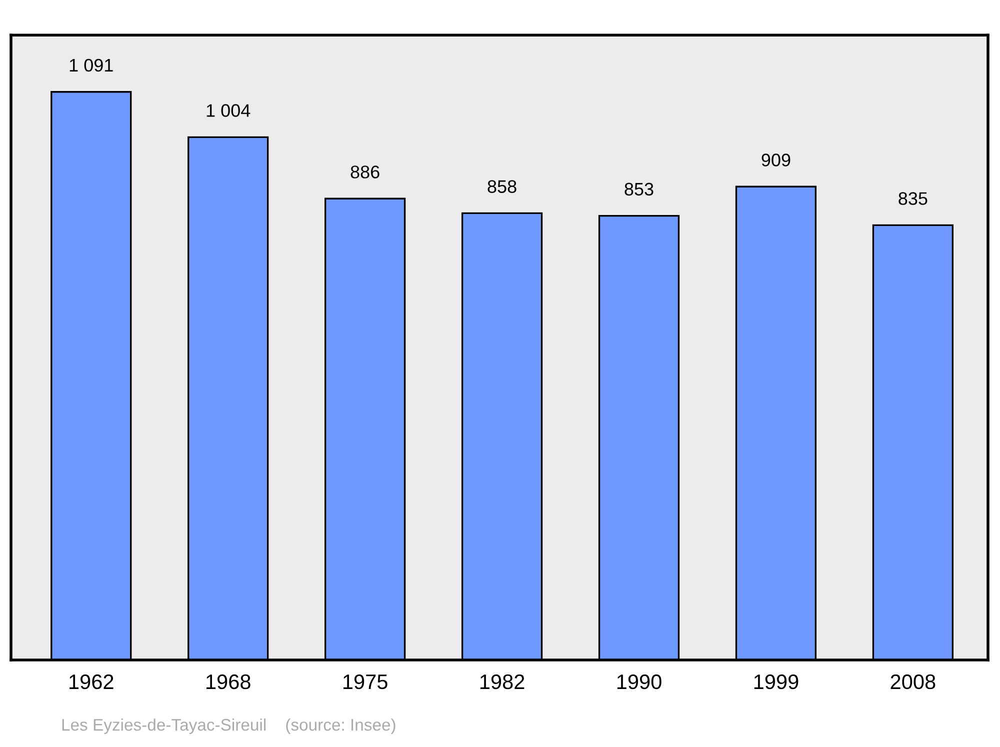 The image size is (1000, 747). What do you see at coordinates (913, 682) in the screenshot?
I see `x-tick-label: 2008` at bounding box center [913, 682].